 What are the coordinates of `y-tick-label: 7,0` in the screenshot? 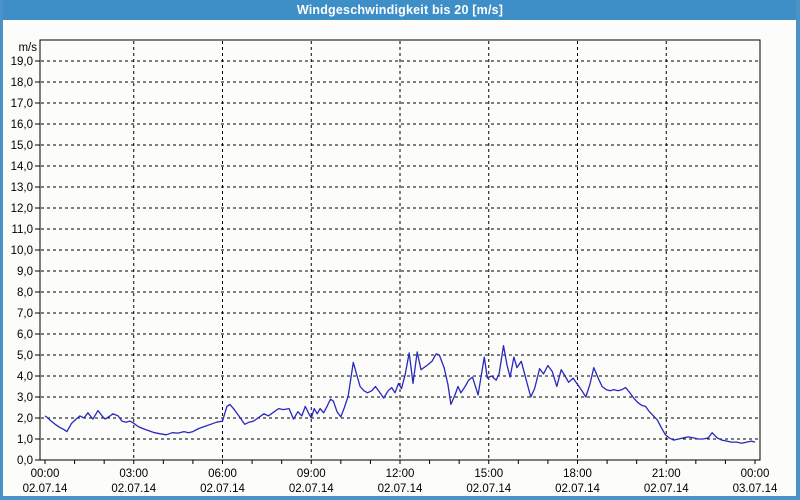 It's located at (25, 314).